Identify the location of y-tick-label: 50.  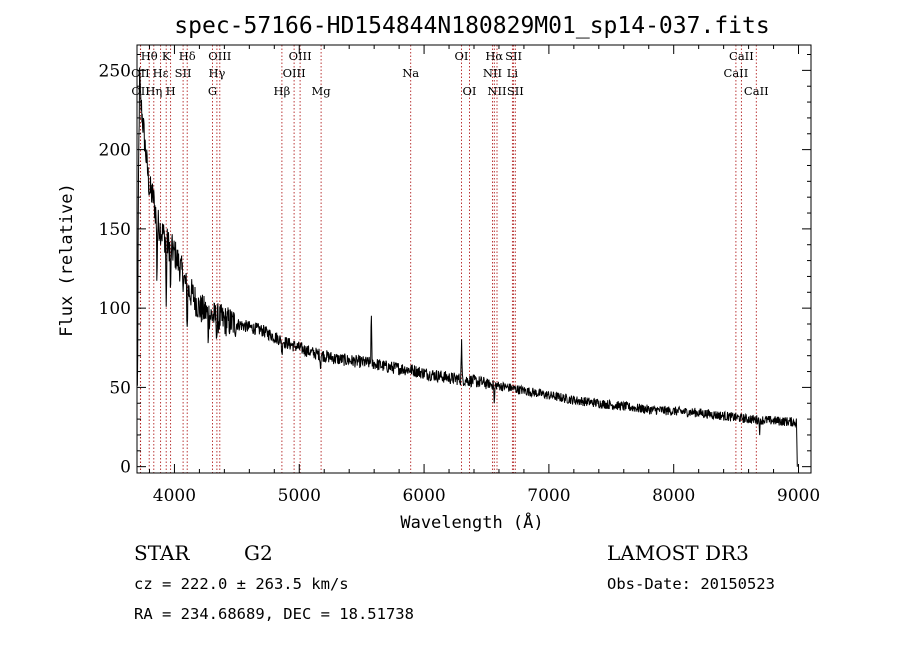
(120, 388).